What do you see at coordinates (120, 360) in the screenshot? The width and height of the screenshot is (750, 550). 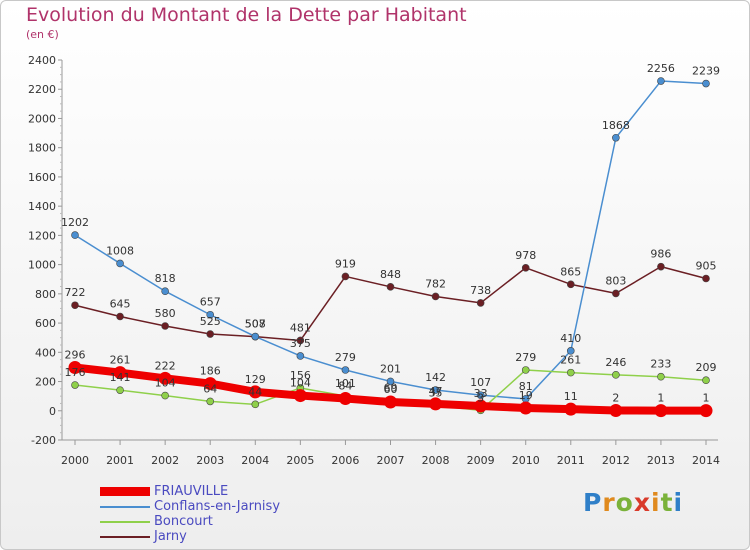 I see `data-label-friauville: 261` at bounding box center [120, 360].